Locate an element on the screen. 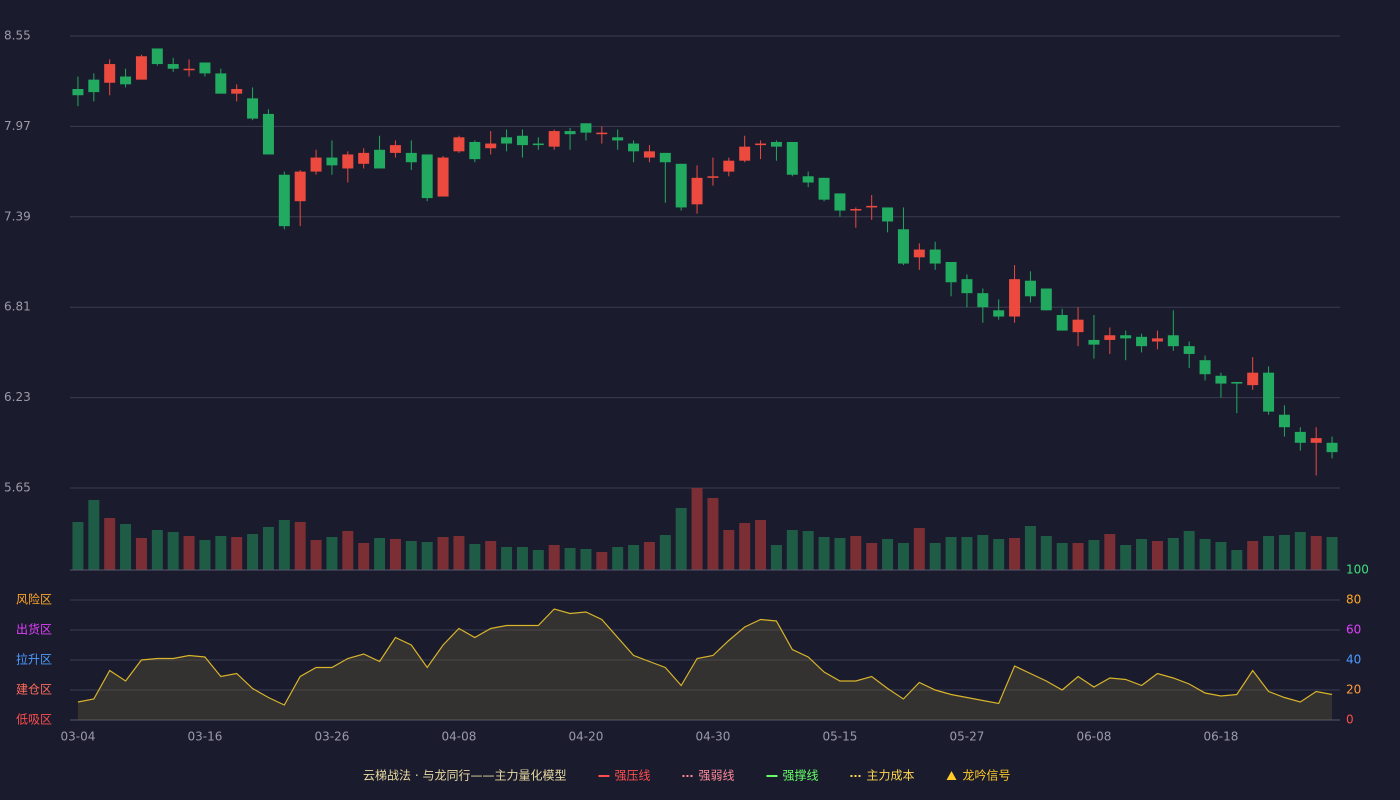 The width and height of the screenshot is (1400, 800). x-tick-label: 03-16 is located at coordinates (205, 737).